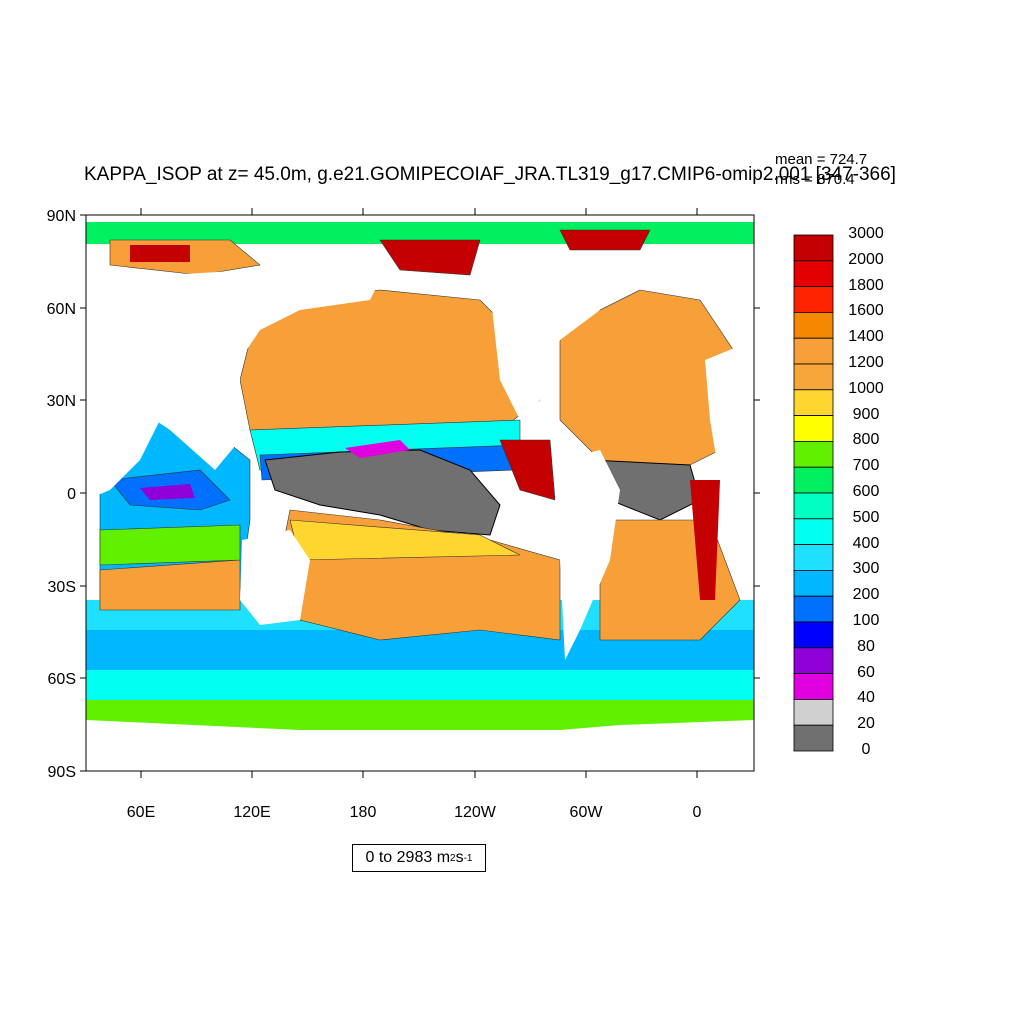  I want to click on lon-label-0: 0, so click(697, 812).